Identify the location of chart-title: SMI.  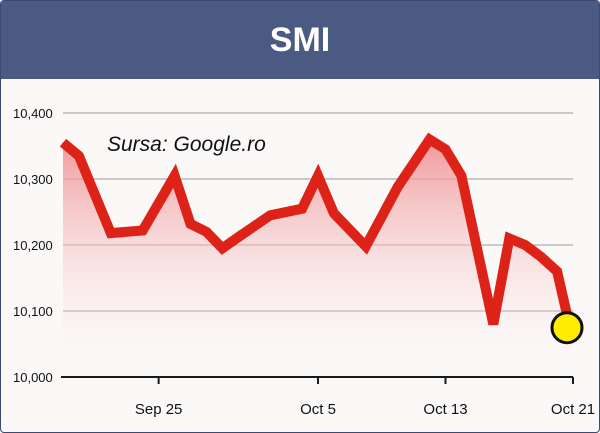
(300, 40).